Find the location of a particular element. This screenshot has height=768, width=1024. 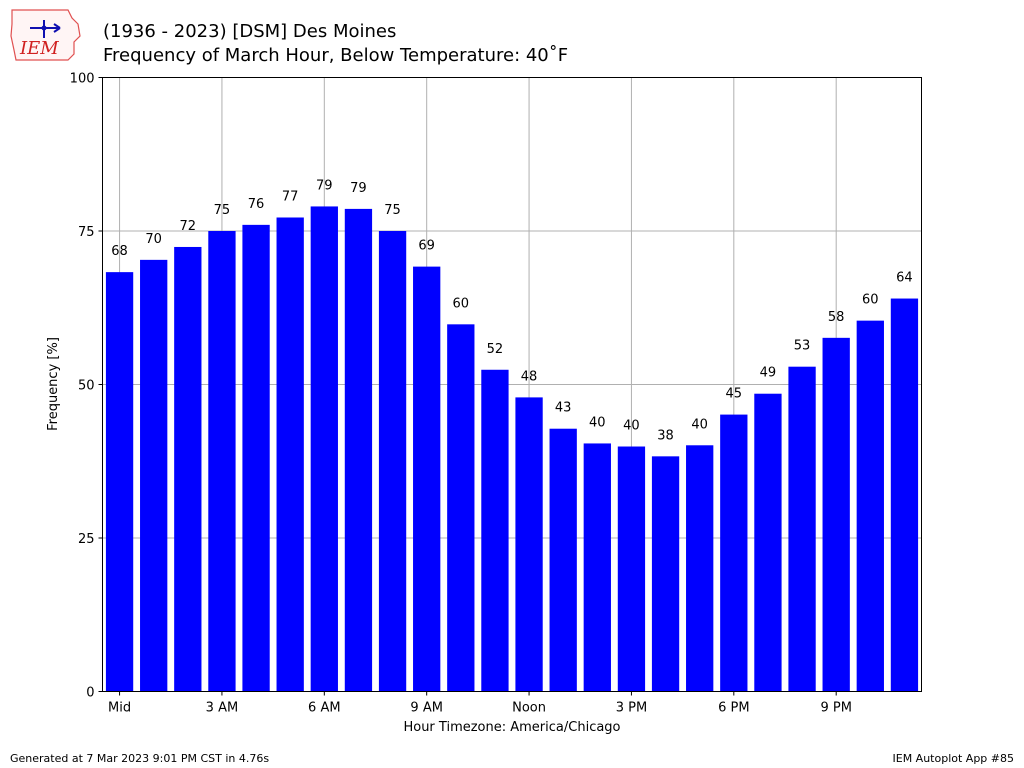

bar-value-label: 45 is located at coordinates (734, 394).